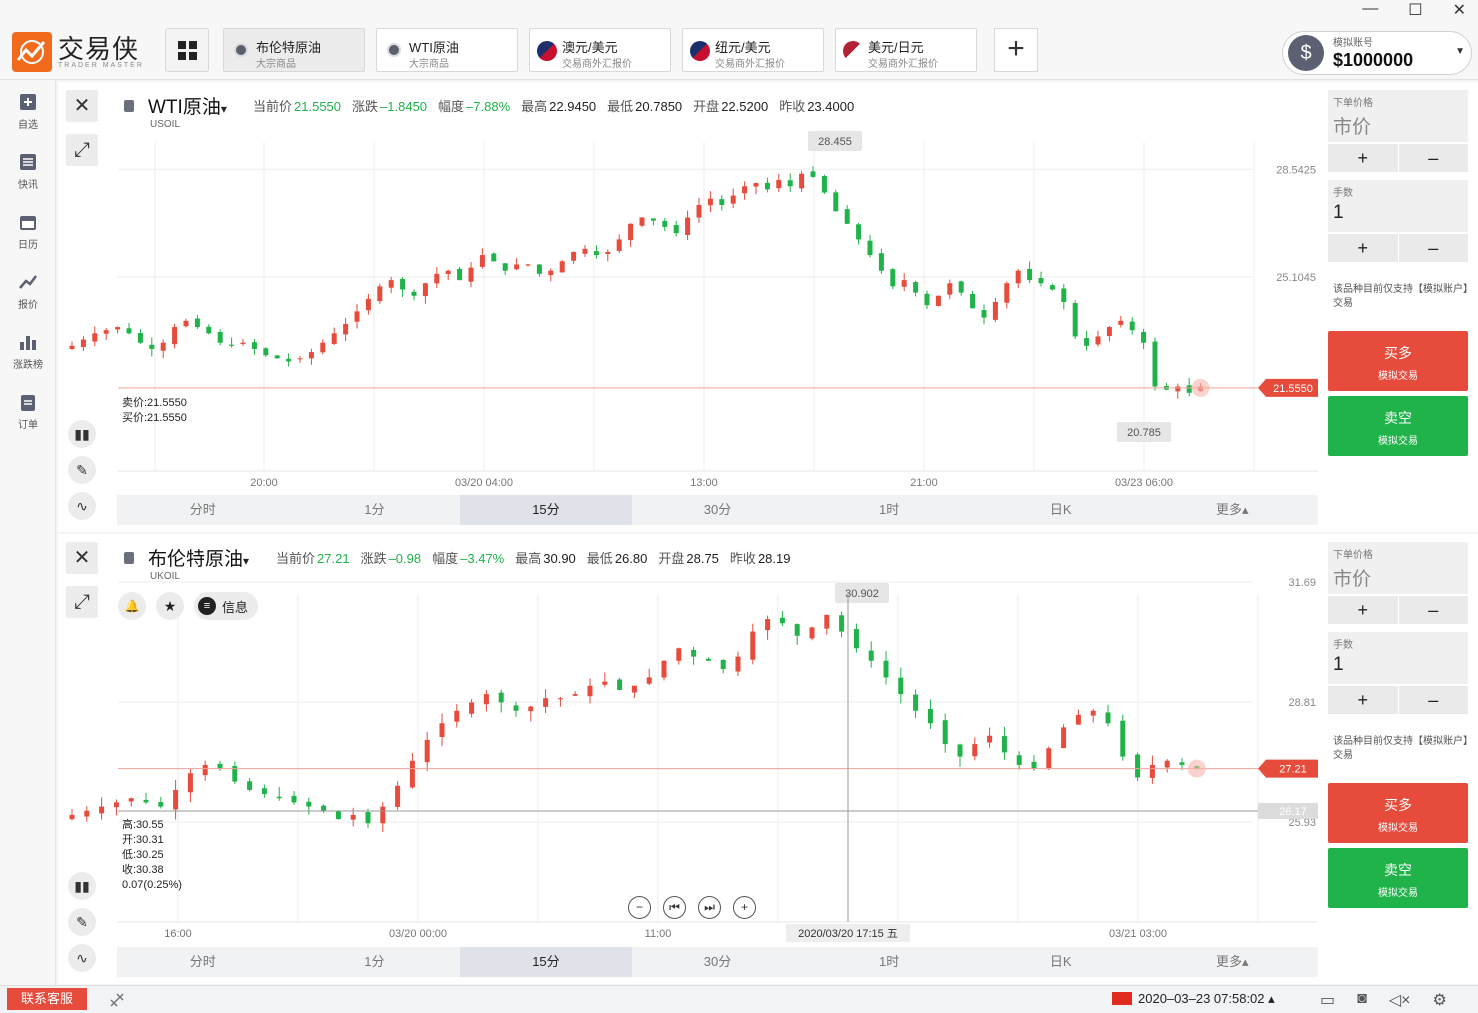 The height and width of the screenshot is (1013, 1478). Describe the element at coordinates (1293, 812) in the screenshot. I see `cross-tag: 26.17` at that location.